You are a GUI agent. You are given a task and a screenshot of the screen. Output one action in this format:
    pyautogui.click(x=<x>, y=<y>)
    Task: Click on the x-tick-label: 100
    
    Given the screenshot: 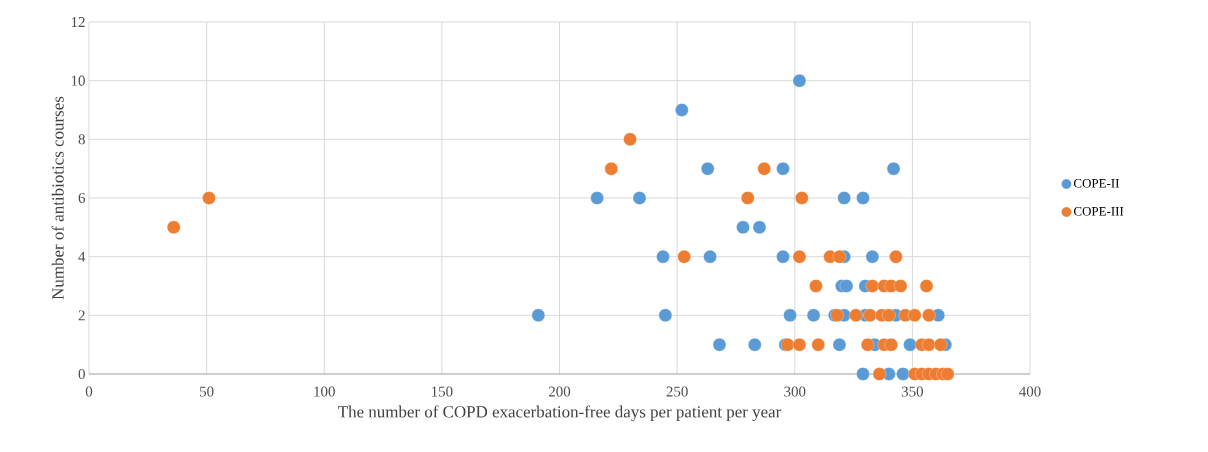 What is the action you would take?
    pyautogui.click(x=324, y=391)
    